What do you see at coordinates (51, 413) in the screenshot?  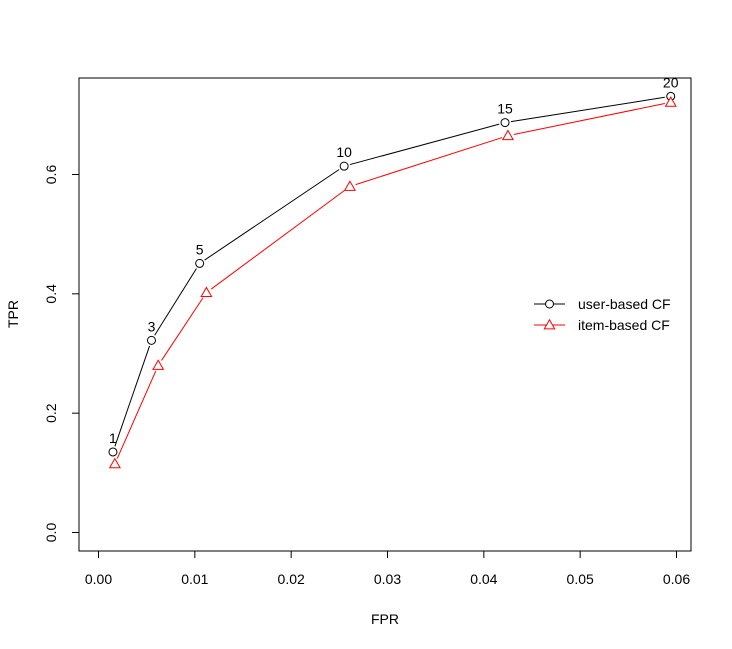 I see `y-tick-label: 0.2` at bounding box center [51, 413].